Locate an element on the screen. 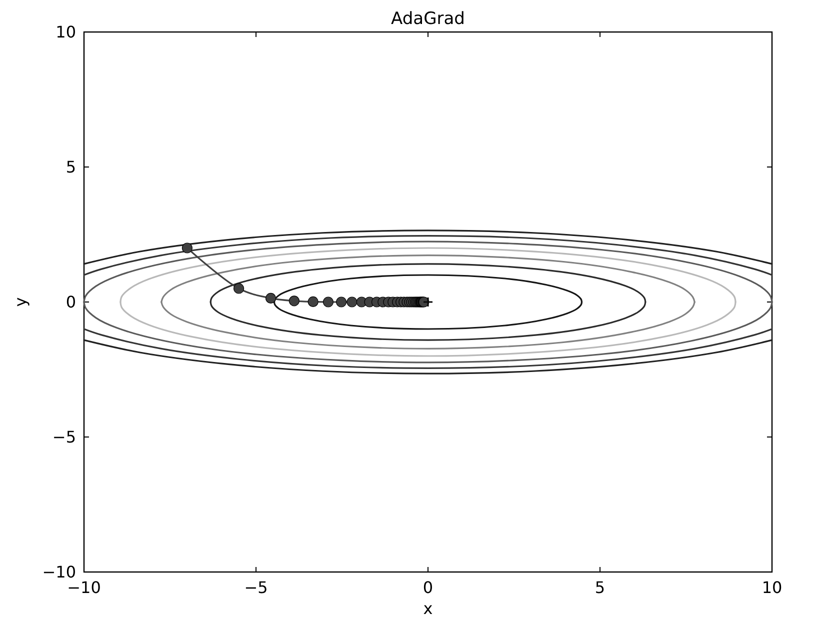  y-tick-label: −5 is located at coordinates (64, 437).